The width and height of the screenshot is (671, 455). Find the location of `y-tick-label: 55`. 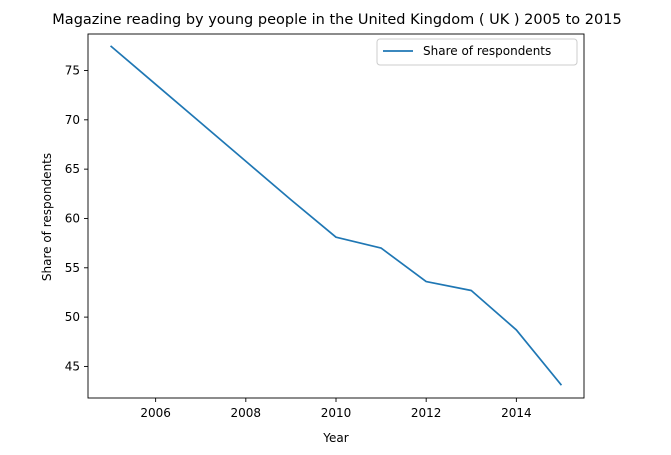

y-tick-label: 55 is located at coordinates (72, 268).